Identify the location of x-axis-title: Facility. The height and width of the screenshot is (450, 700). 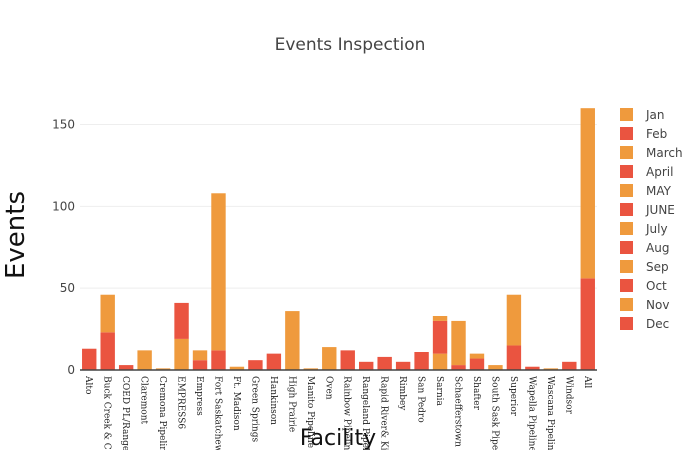
(338, 438).